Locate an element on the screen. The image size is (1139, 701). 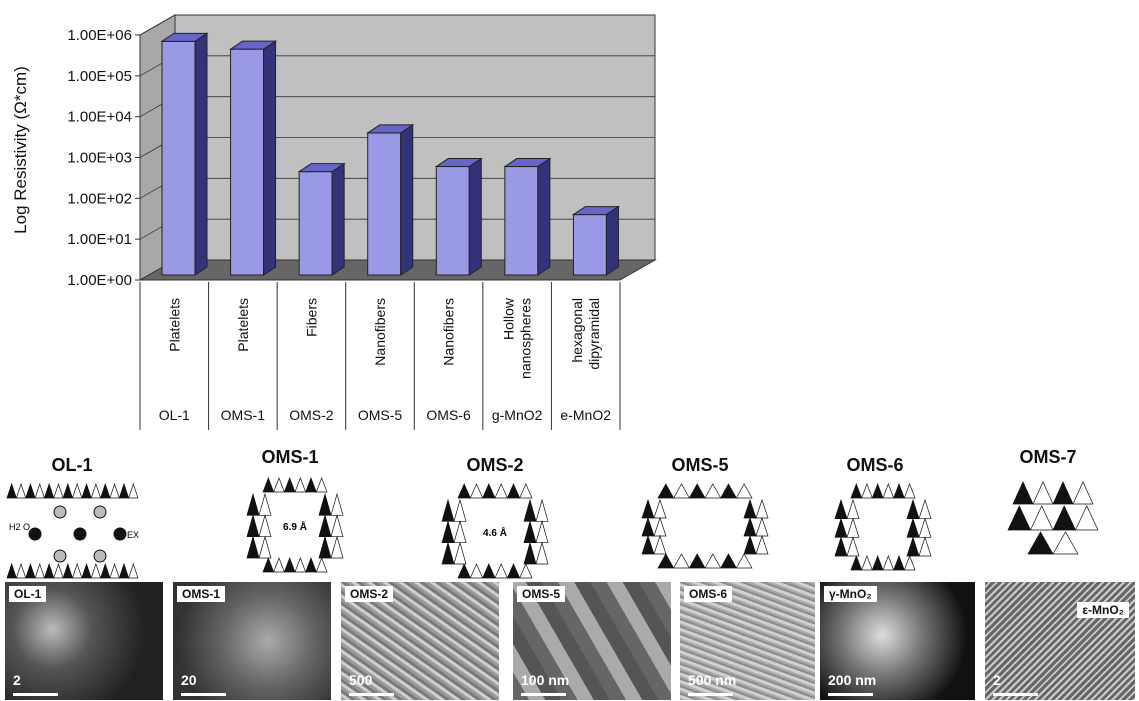
scale-value: 20 is located at coordinates (189, 680).